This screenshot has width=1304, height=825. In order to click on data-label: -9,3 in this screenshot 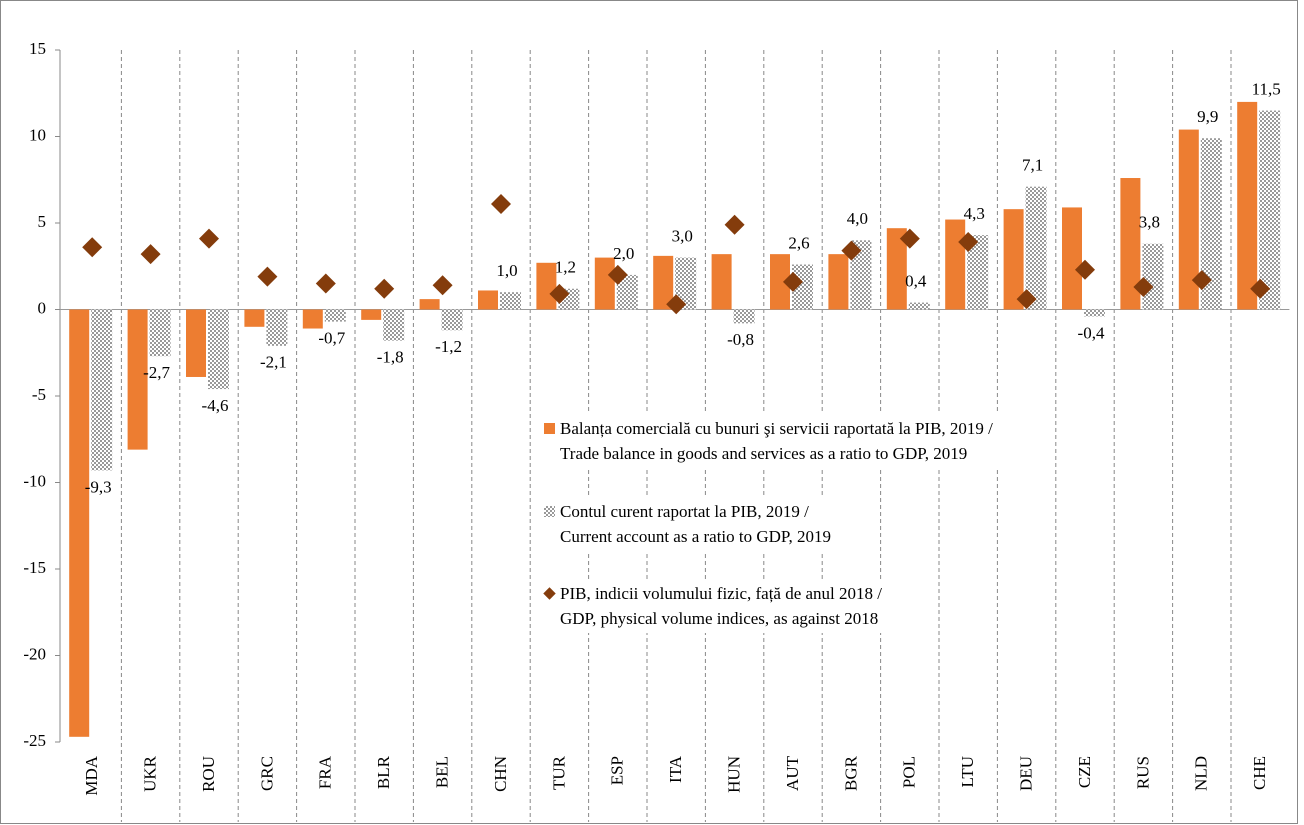, I will do `click(98, 486)`.